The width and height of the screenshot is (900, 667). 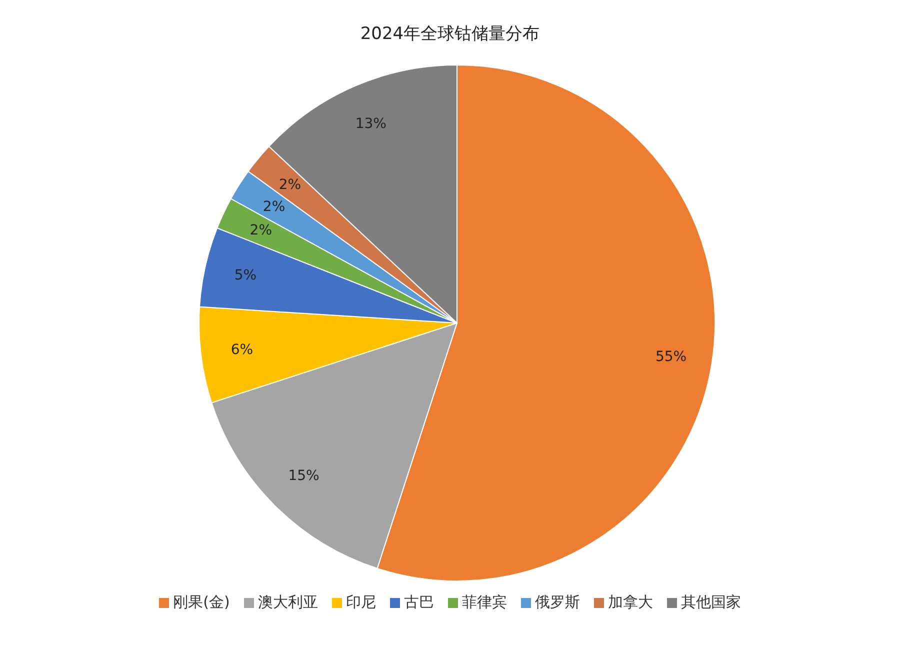 What do you see at coordinates (245, 276) in the screenshot?
I see `data-label: 5%` at bounding box center [245, 276].